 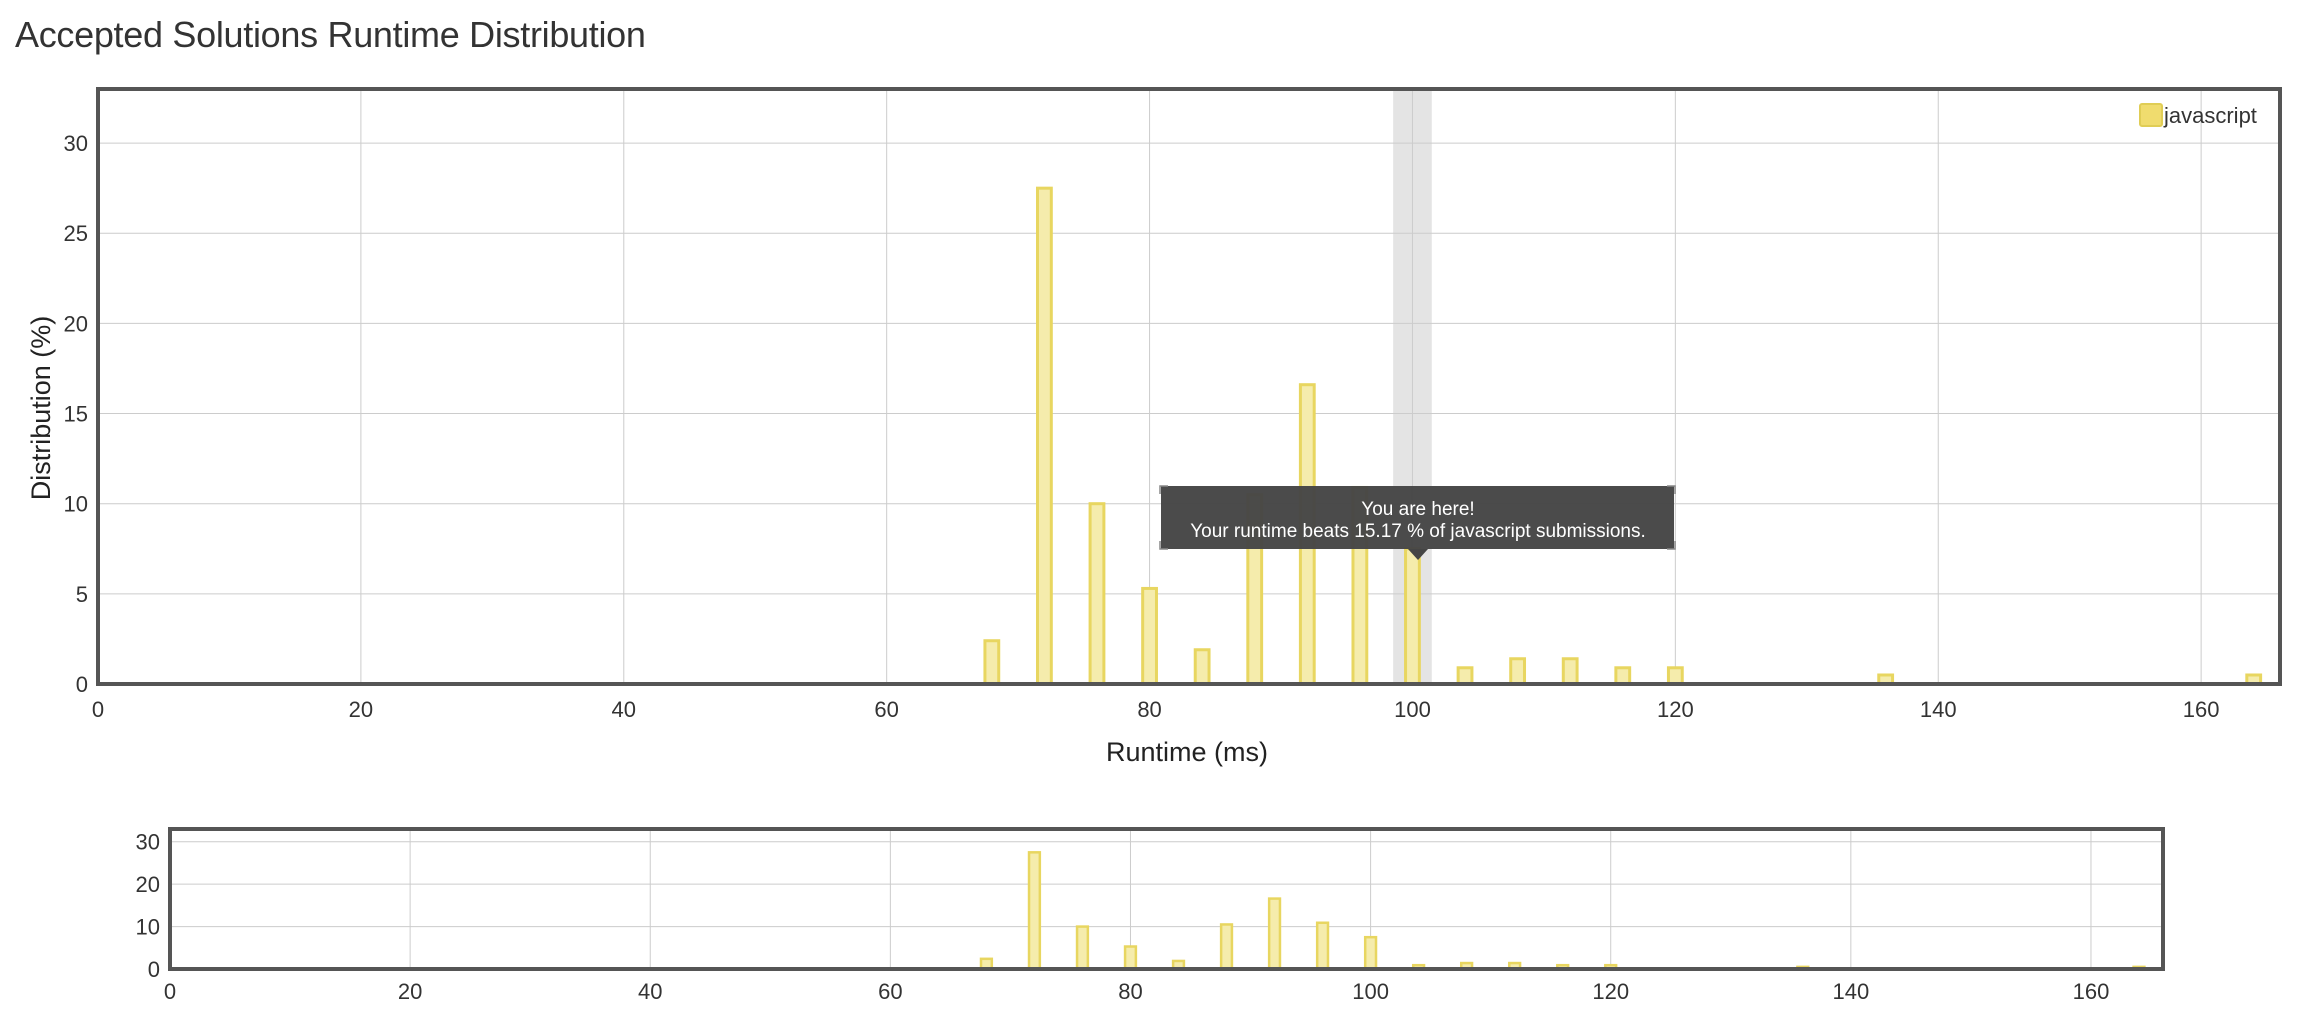 I want to click on tooltip-corner-marks, so click(x=1417, y=517).